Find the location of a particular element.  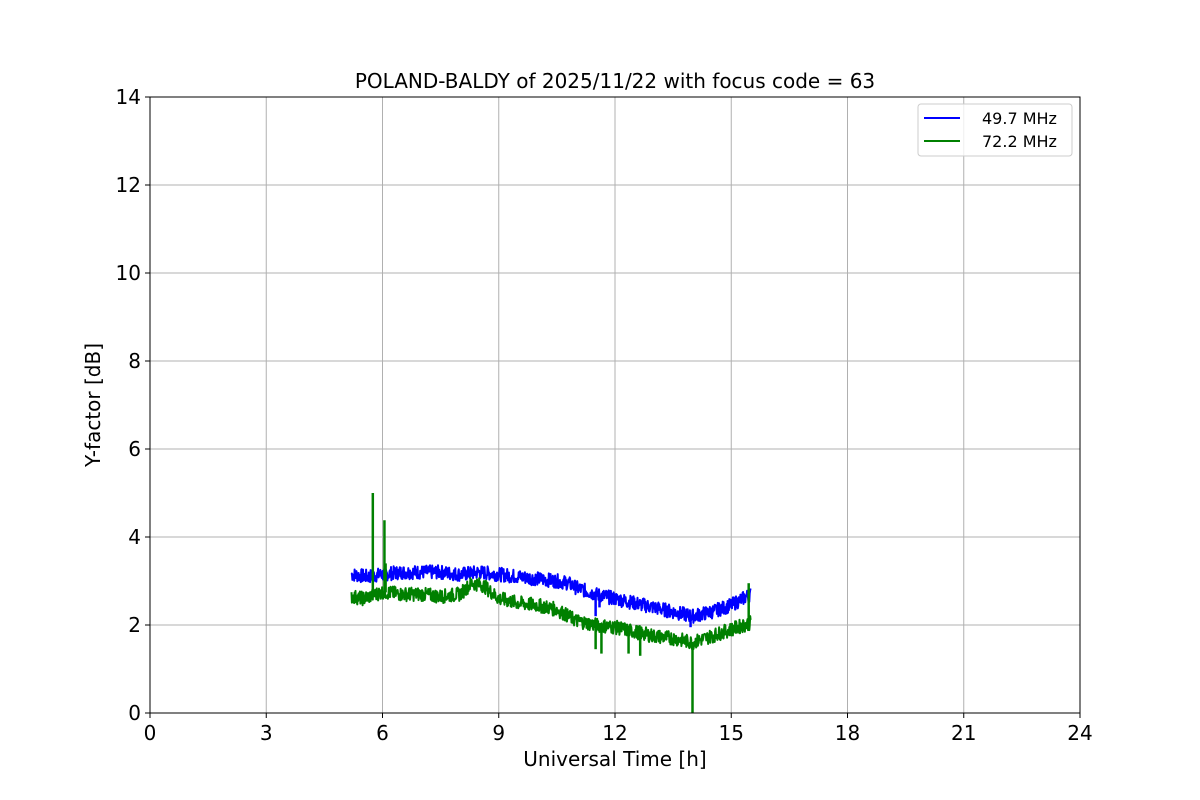

x-axis: 0 3 6 9 12 15 18 21 24 is located at coordinates (618, 729).